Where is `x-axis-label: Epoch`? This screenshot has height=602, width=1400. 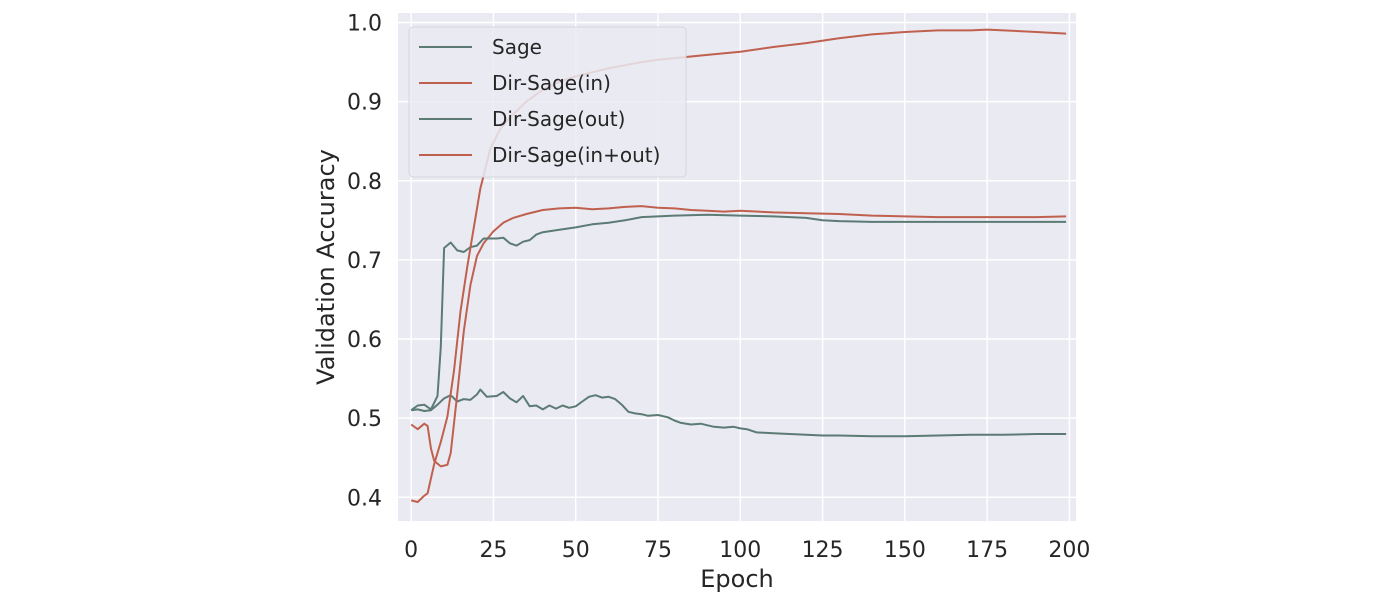 x-axis-label: Epoch is located at coordinates (737, 579).